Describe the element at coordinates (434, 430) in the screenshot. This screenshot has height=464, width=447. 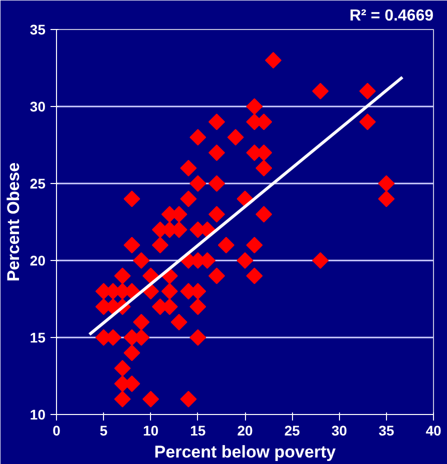
I see `x-tick-label: 40` at that location.